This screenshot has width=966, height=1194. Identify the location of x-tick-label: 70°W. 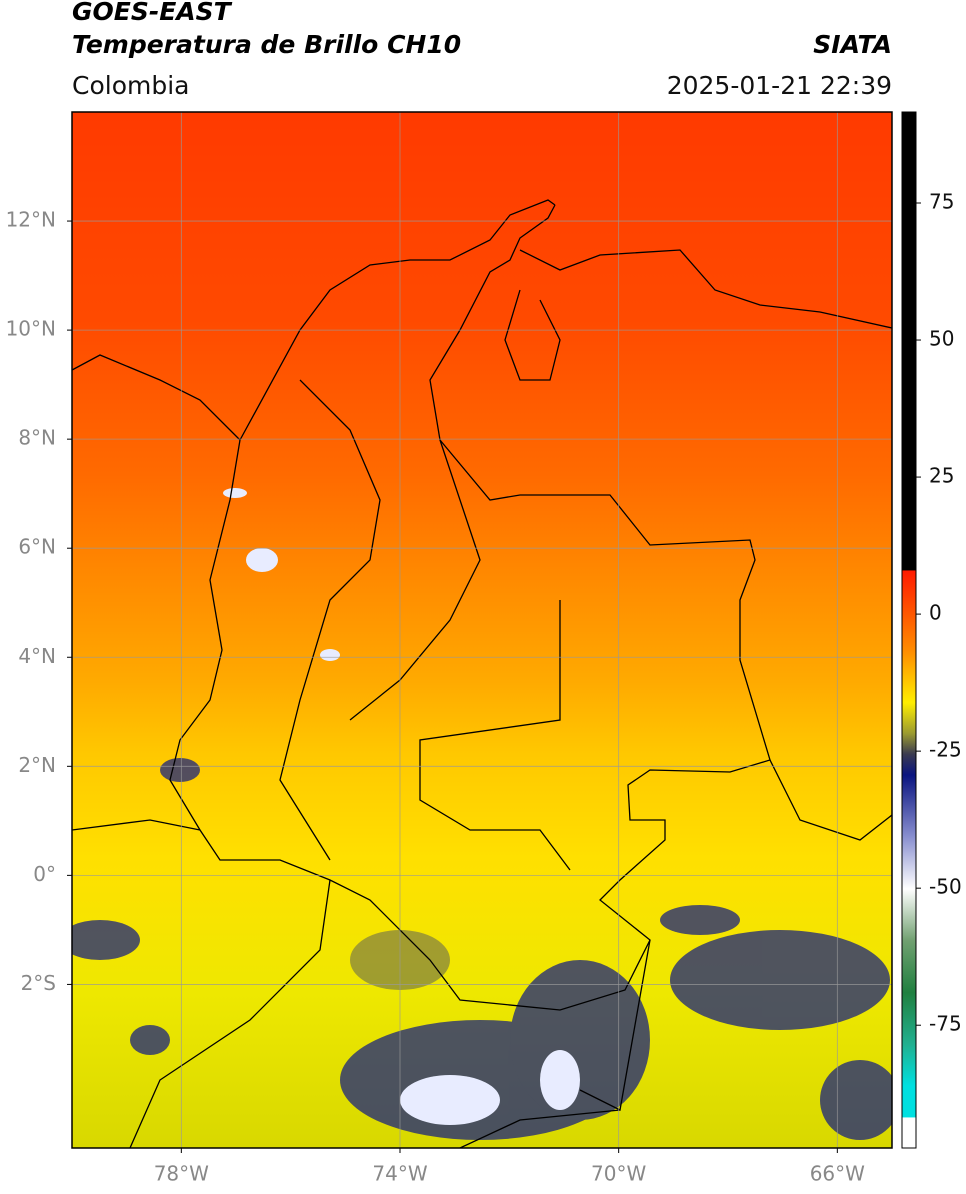
(618, 1174).